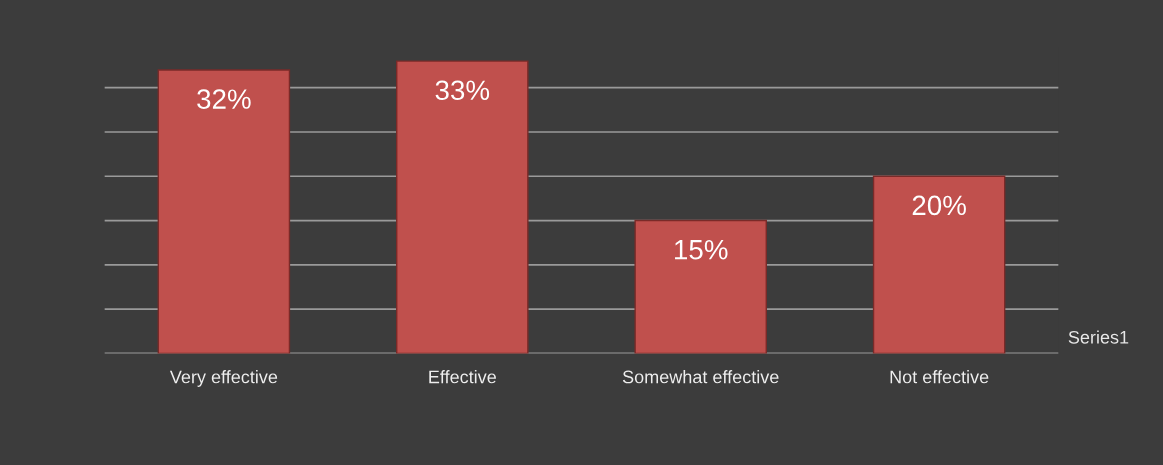 This screenshot has height=465, width=1163. Describe the element at coordinates (939, 205) in the screenshot. I see `data-label: 20%` at that location.